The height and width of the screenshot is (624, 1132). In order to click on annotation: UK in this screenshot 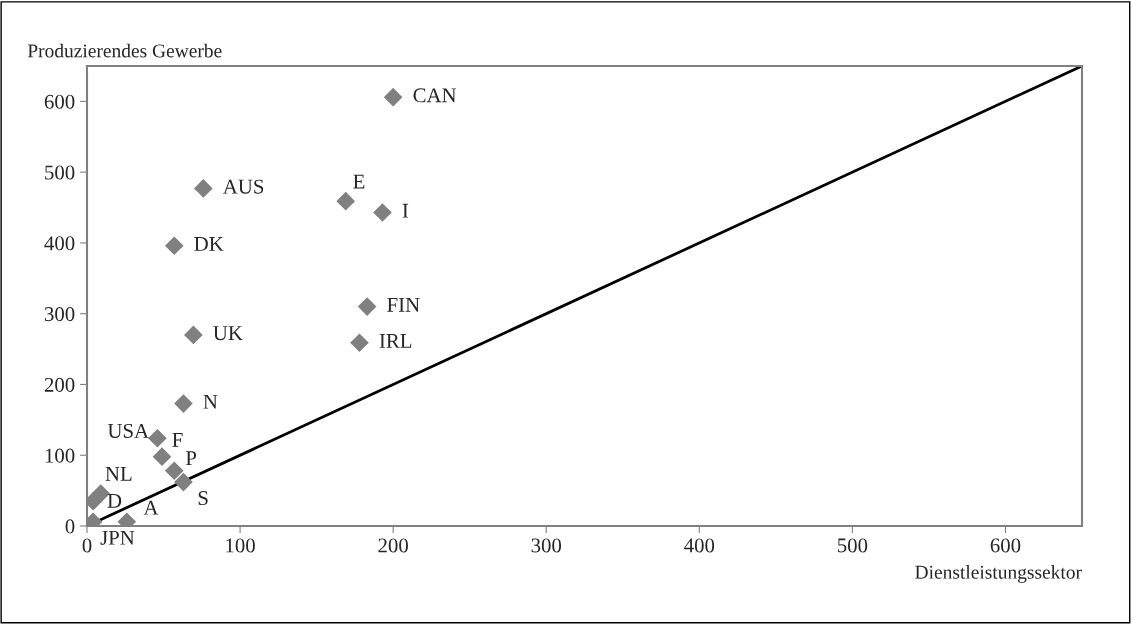, I will do `click(228, 333)`.